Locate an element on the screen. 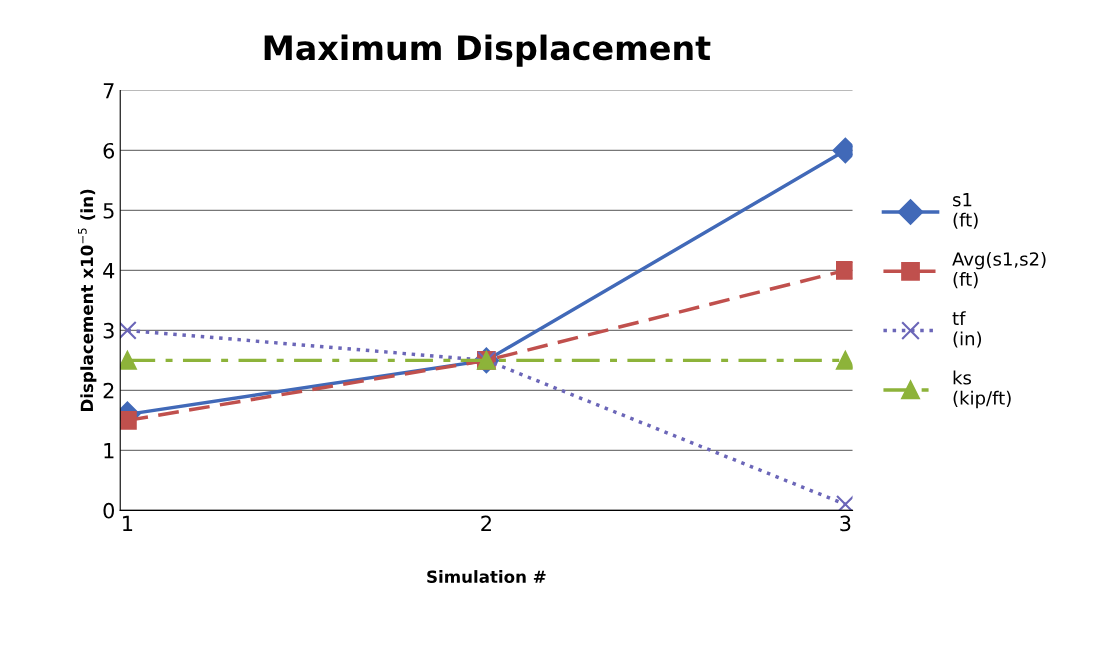 The image size is (1093, 646). y-tick-label: 2 is located at coordinates (108, 390).